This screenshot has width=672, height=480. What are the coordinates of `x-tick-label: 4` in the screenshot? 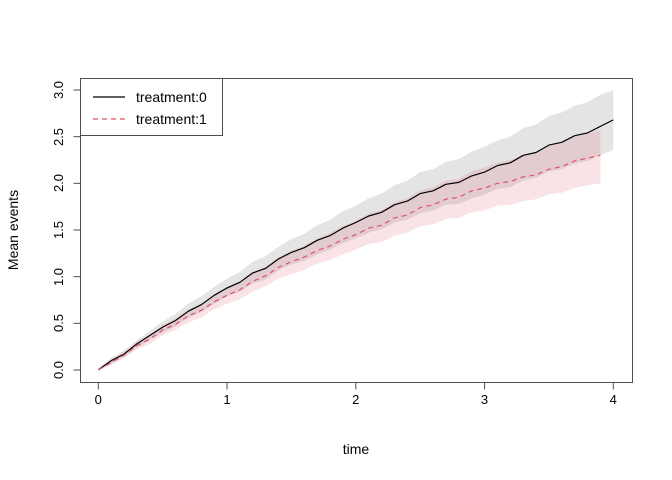 It's located at (613, 399).